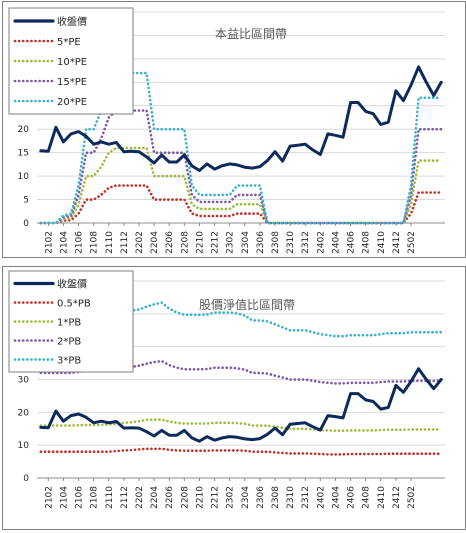 Image resolution: width=466 pixels, height=533 pixels. What do you see at coordinates (72, 102) in the screenshot?
I see `legend-label: 20*PE` at bounding box center [72, 102].